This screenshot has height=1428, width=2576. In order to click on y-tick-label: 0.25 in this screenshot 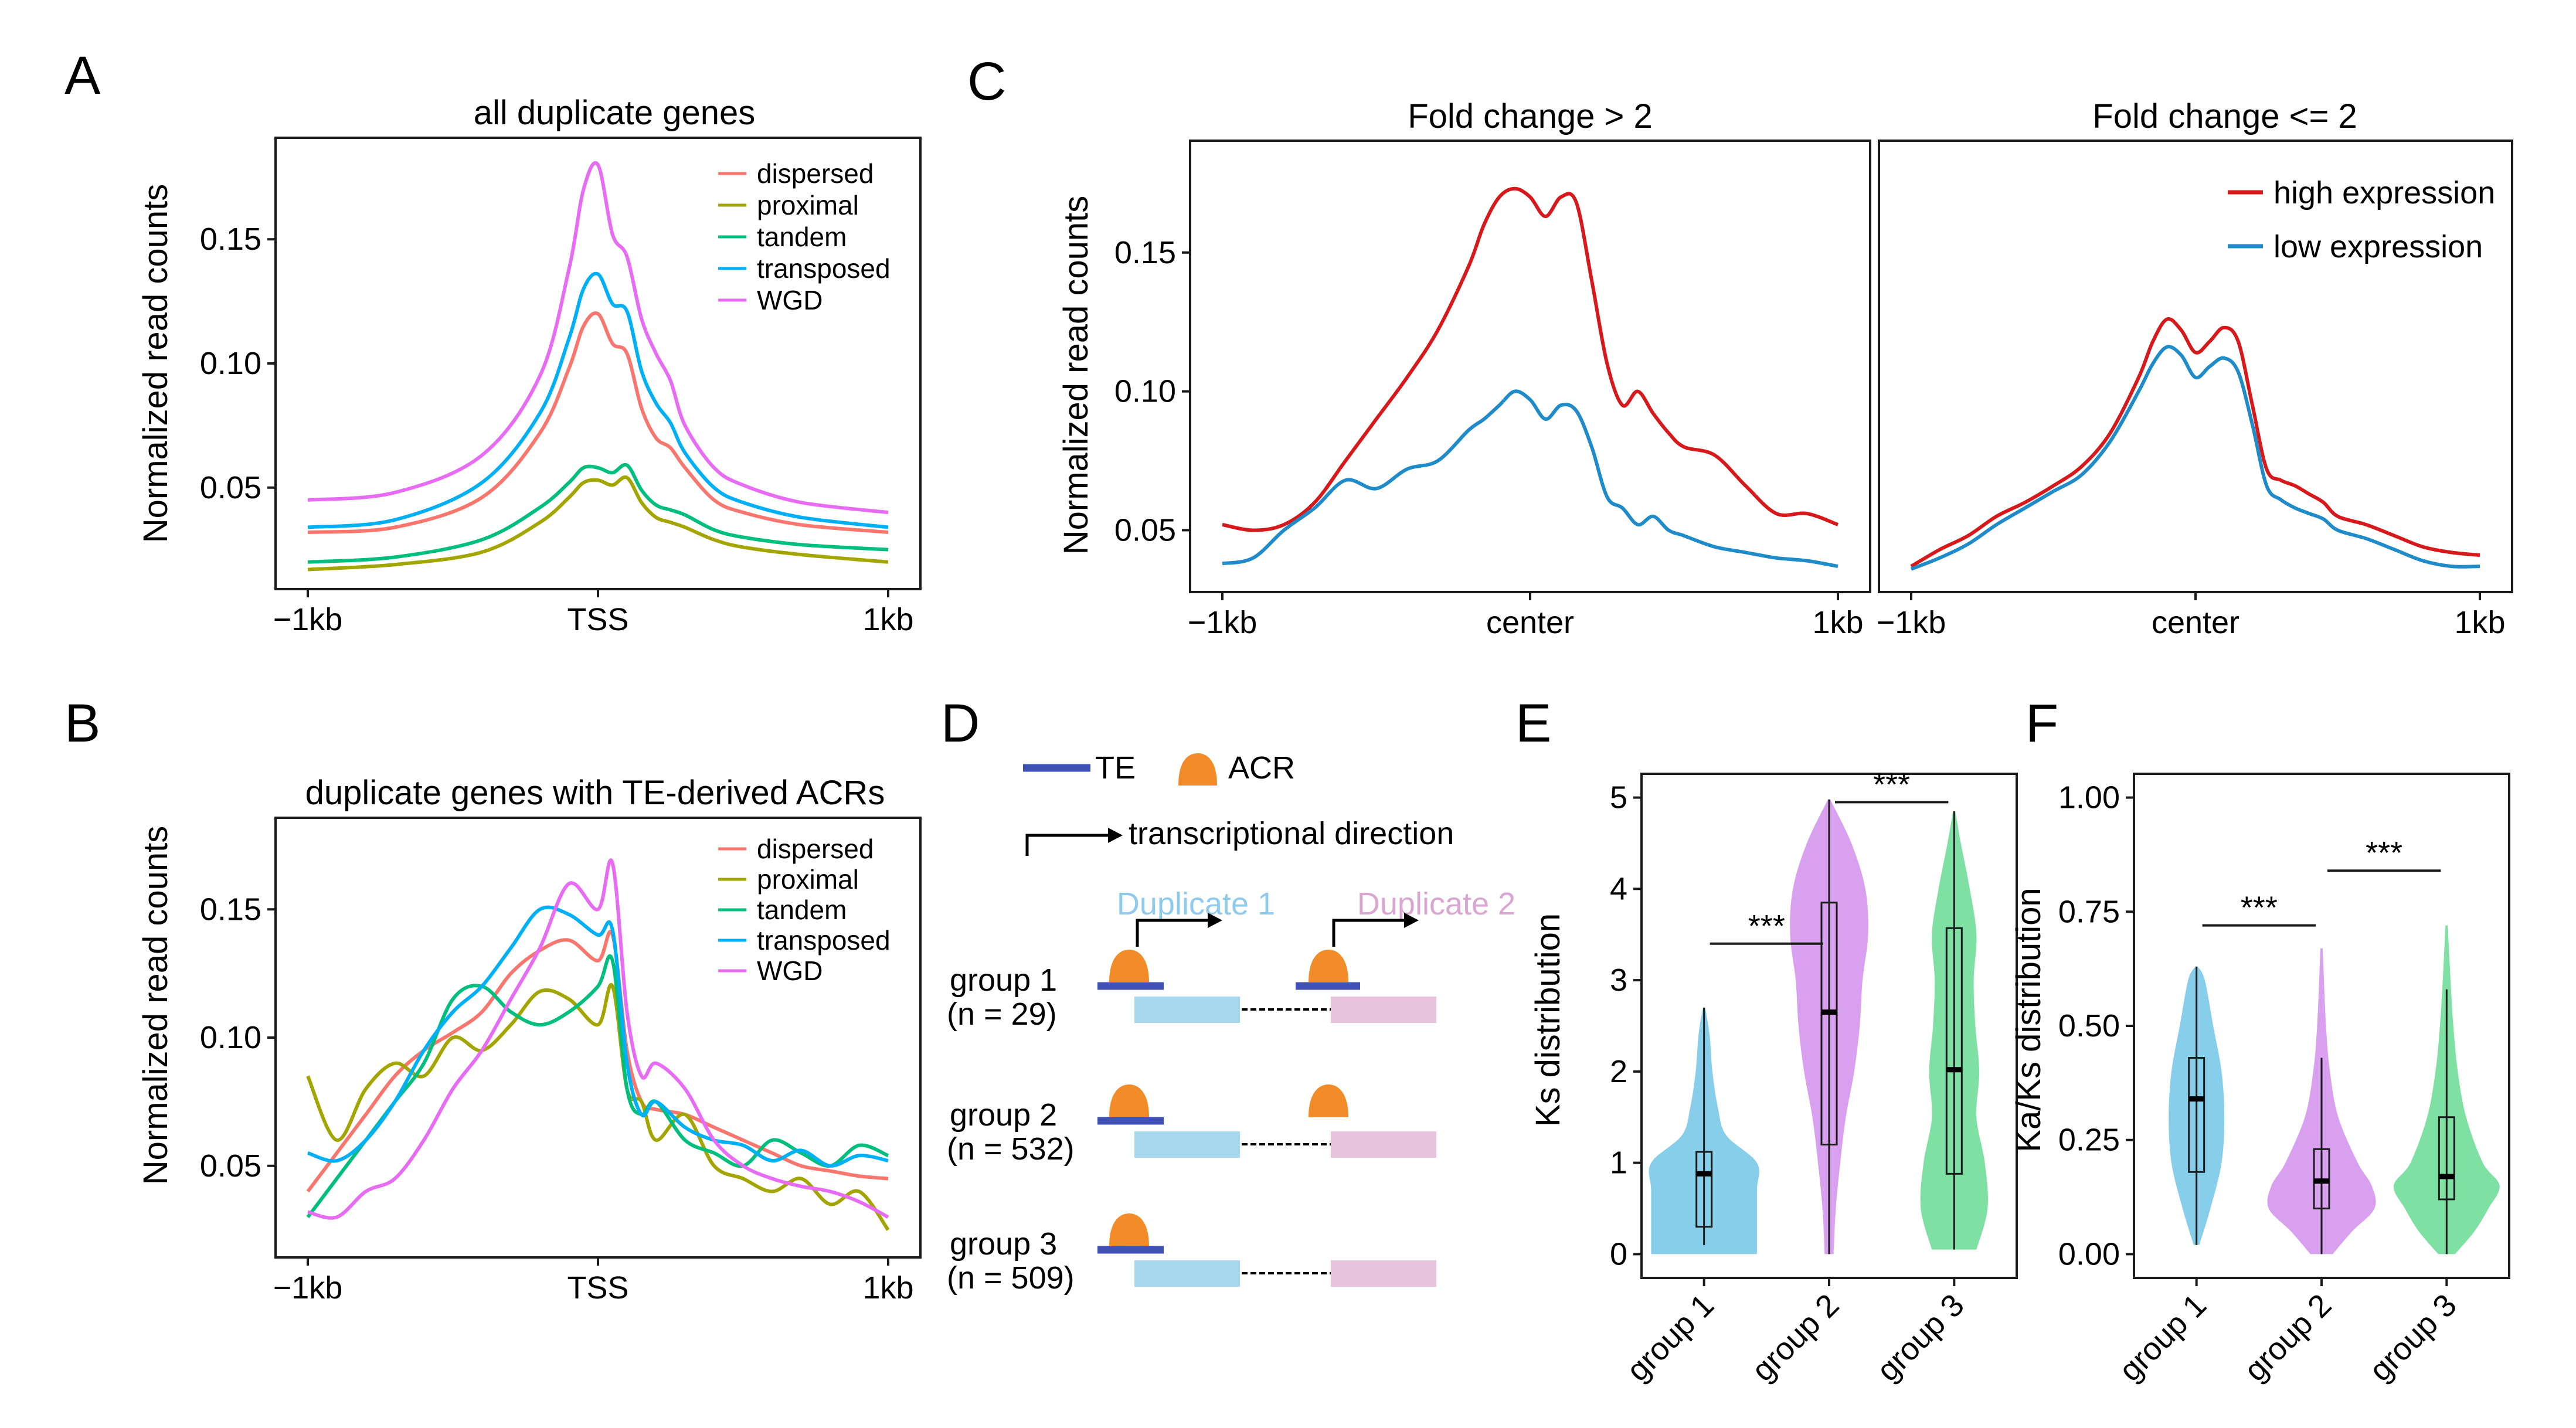, I will do `click(2089, 1140)`.